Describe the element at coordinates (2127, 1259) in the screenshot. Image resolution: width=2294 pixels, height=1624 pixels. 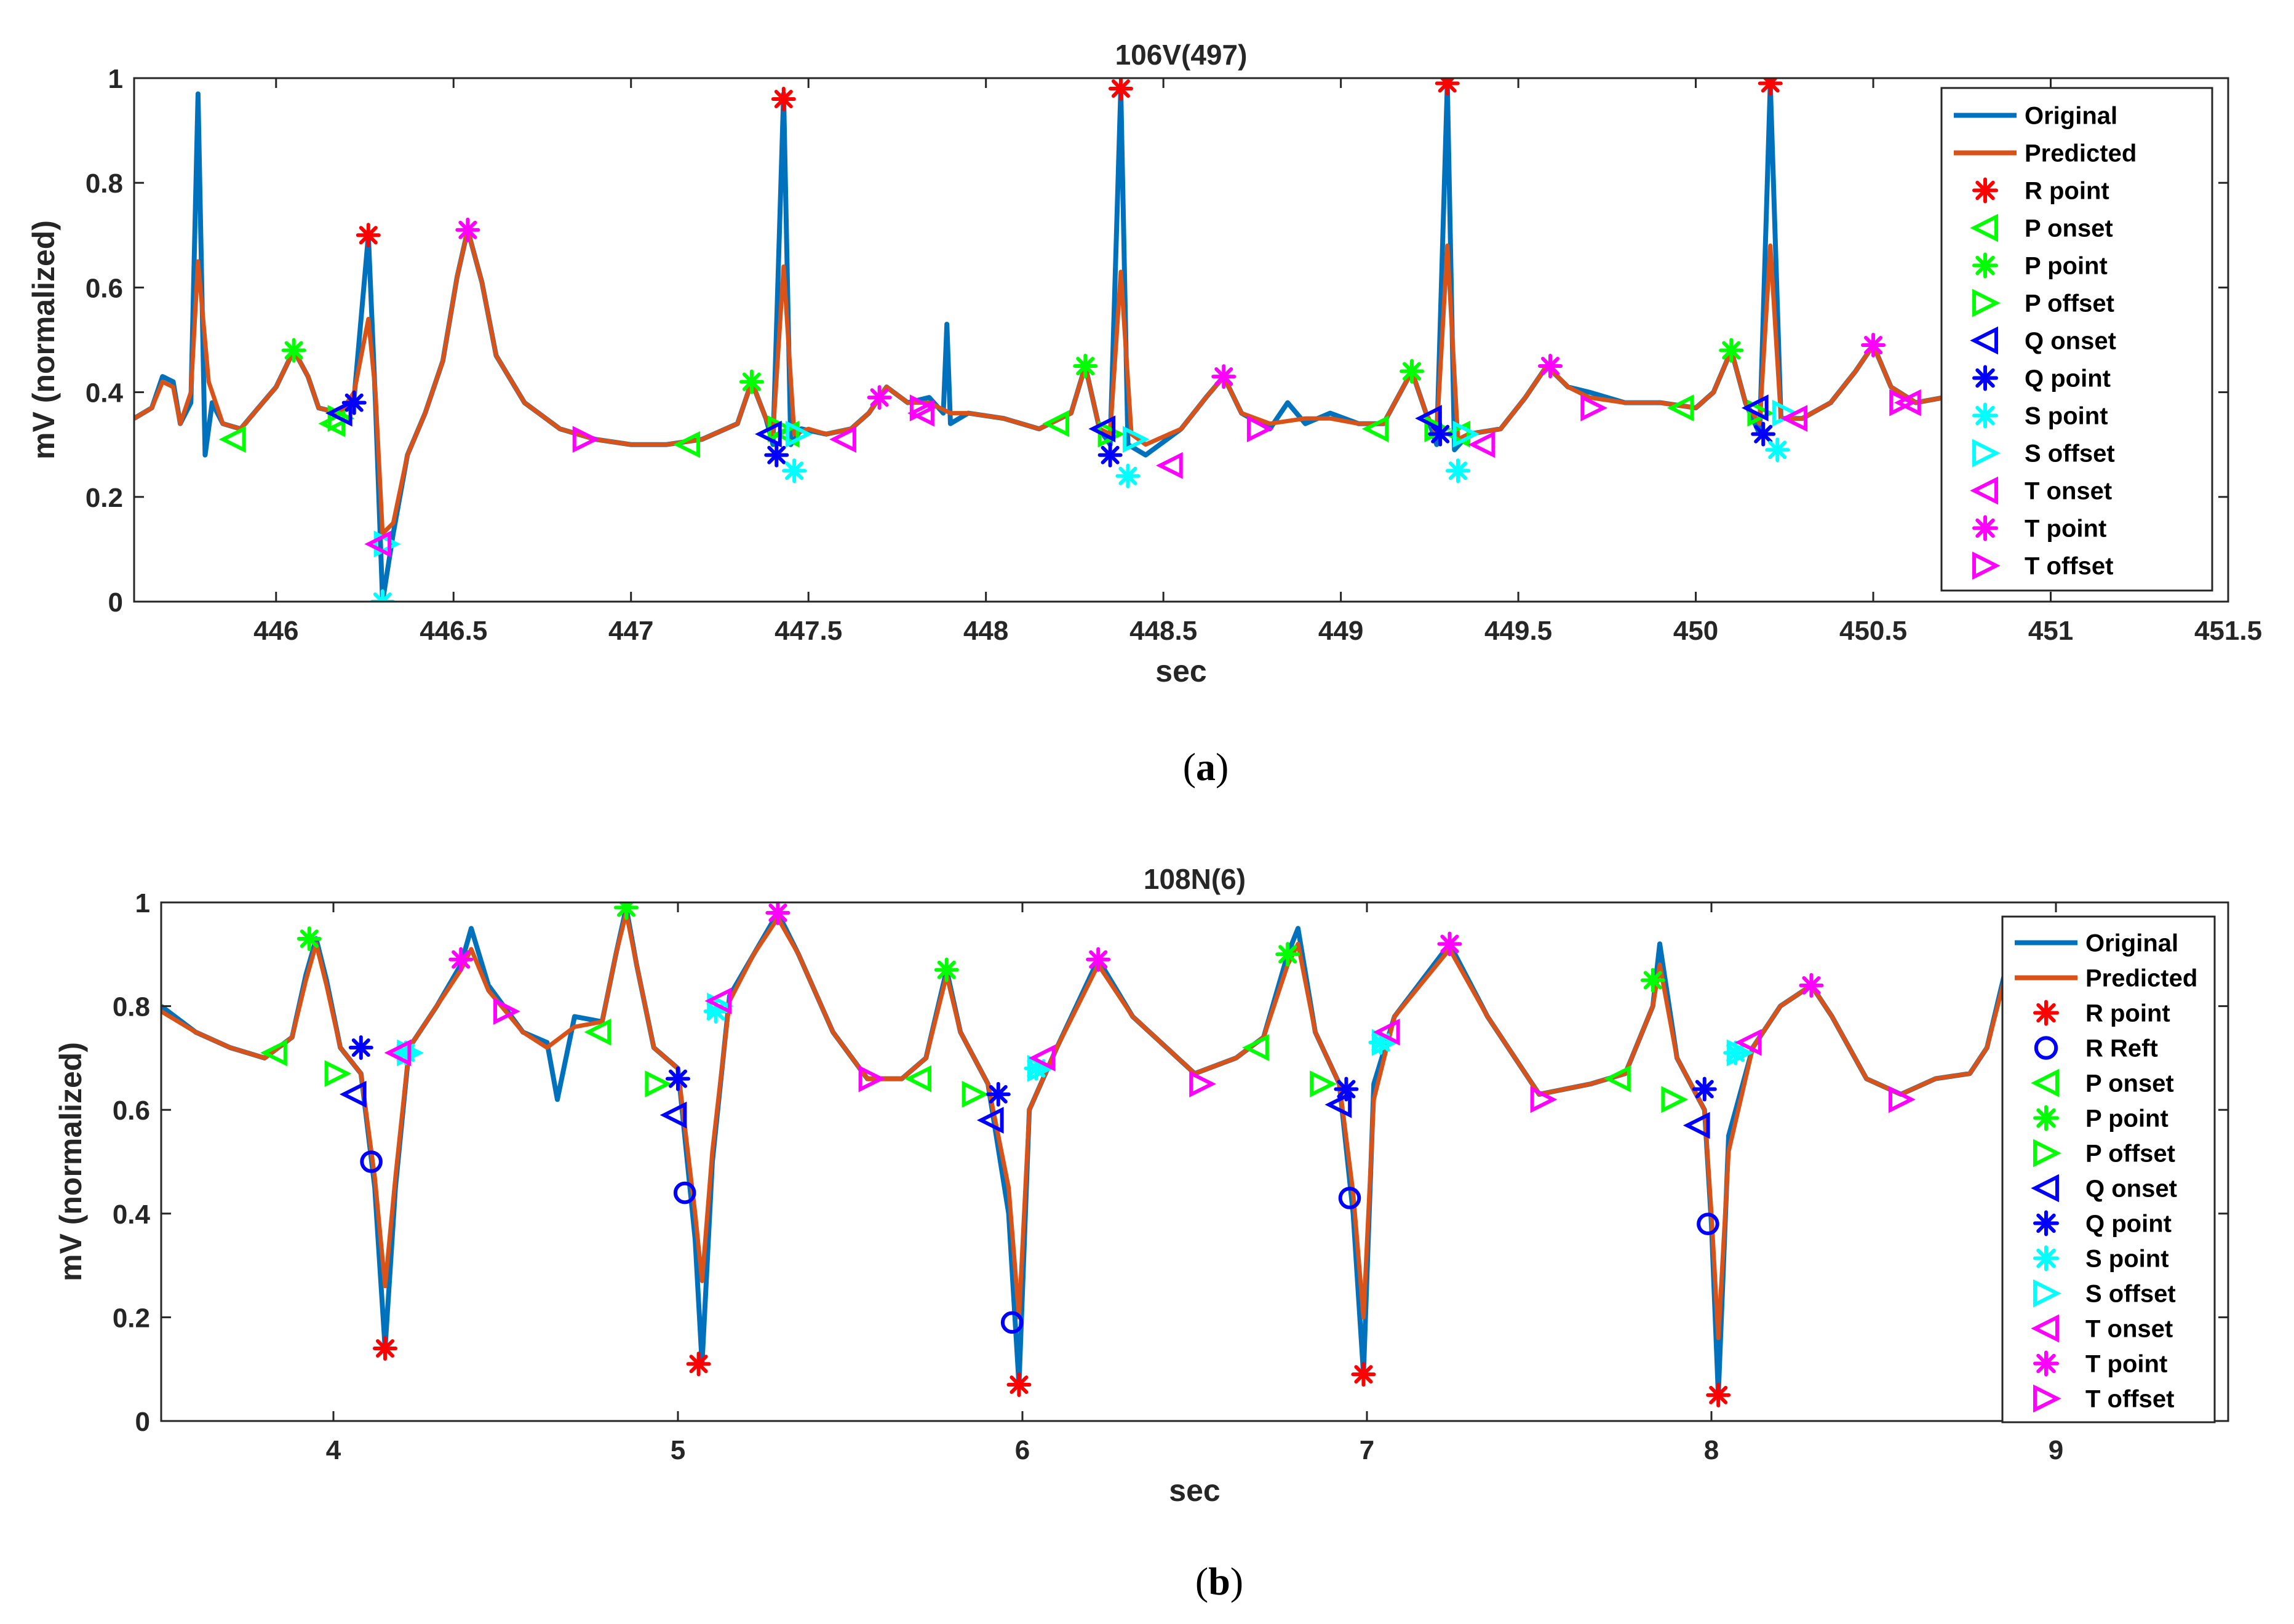
I see `legend-label: S point` at that location.